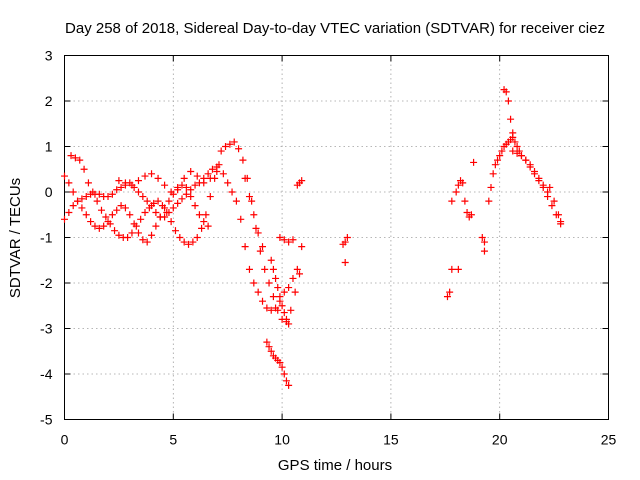 The height and width of the screenshot is (480, 640). I want to click on data-point-arc-j, so click(284, 240).